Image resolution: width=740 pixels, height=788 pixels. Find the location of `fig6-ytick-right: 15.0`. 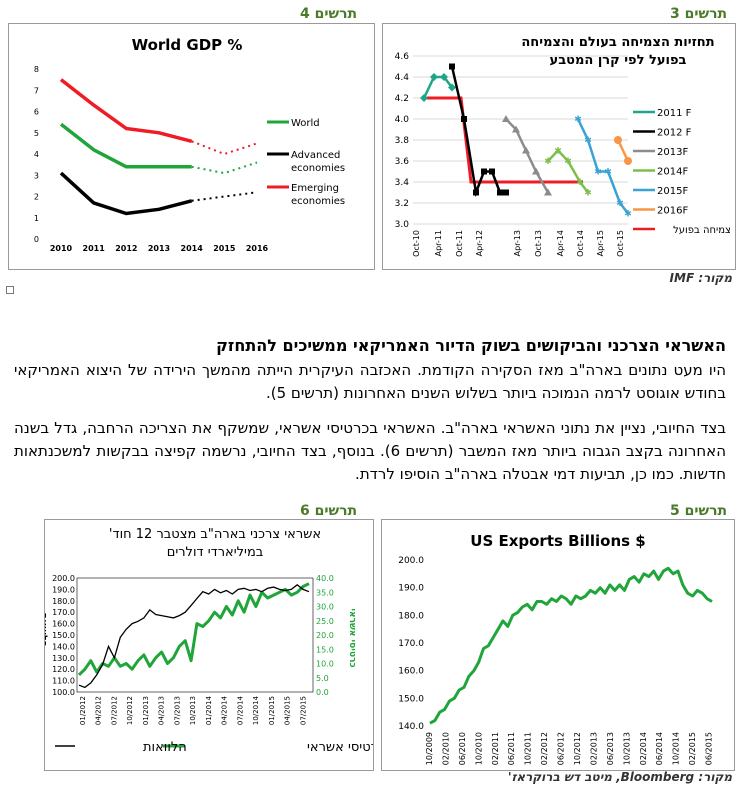

fig6-ytick-right: 15.0 is located at coordinates (325, 649).